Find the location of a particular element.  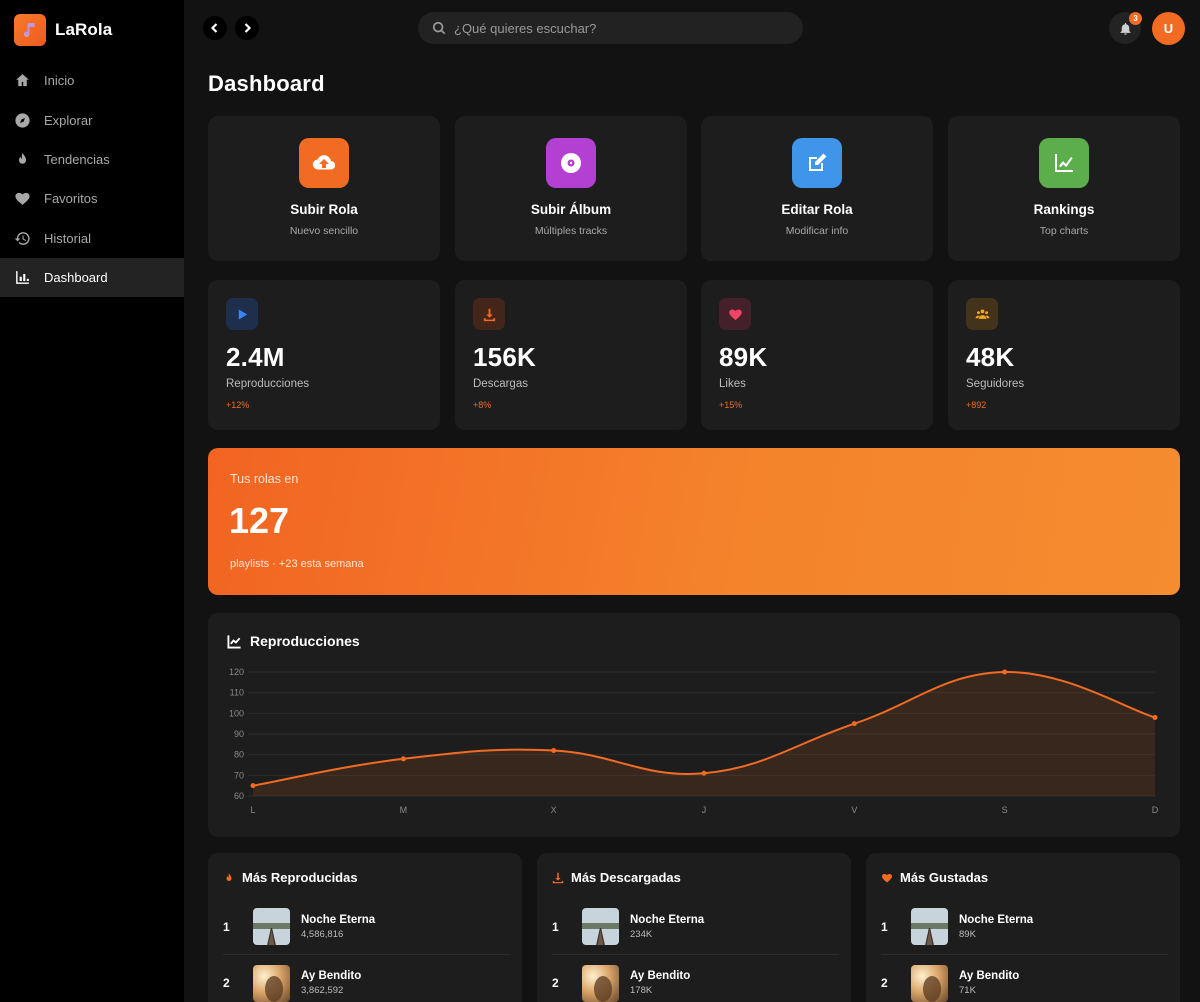

chevron-right-icon is located at coordinates (248, 28).